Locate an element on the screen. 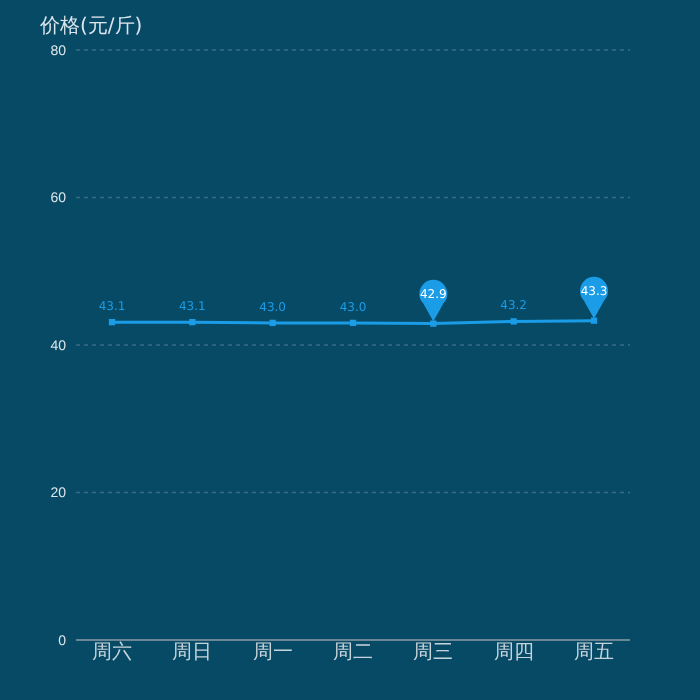  x-tick-label: 周六 is located at coordinates (112, 652).